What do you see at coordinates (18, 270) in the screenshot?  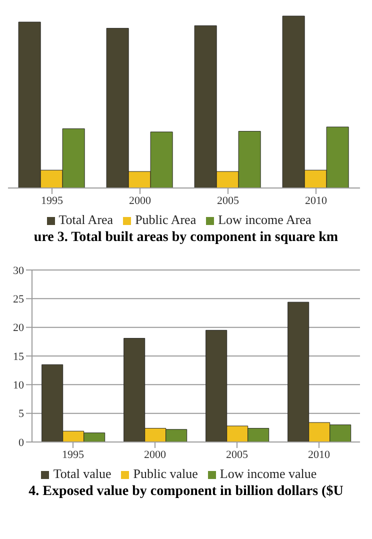 I see `y-tick-label: 30` at bounding box center [18, 270].